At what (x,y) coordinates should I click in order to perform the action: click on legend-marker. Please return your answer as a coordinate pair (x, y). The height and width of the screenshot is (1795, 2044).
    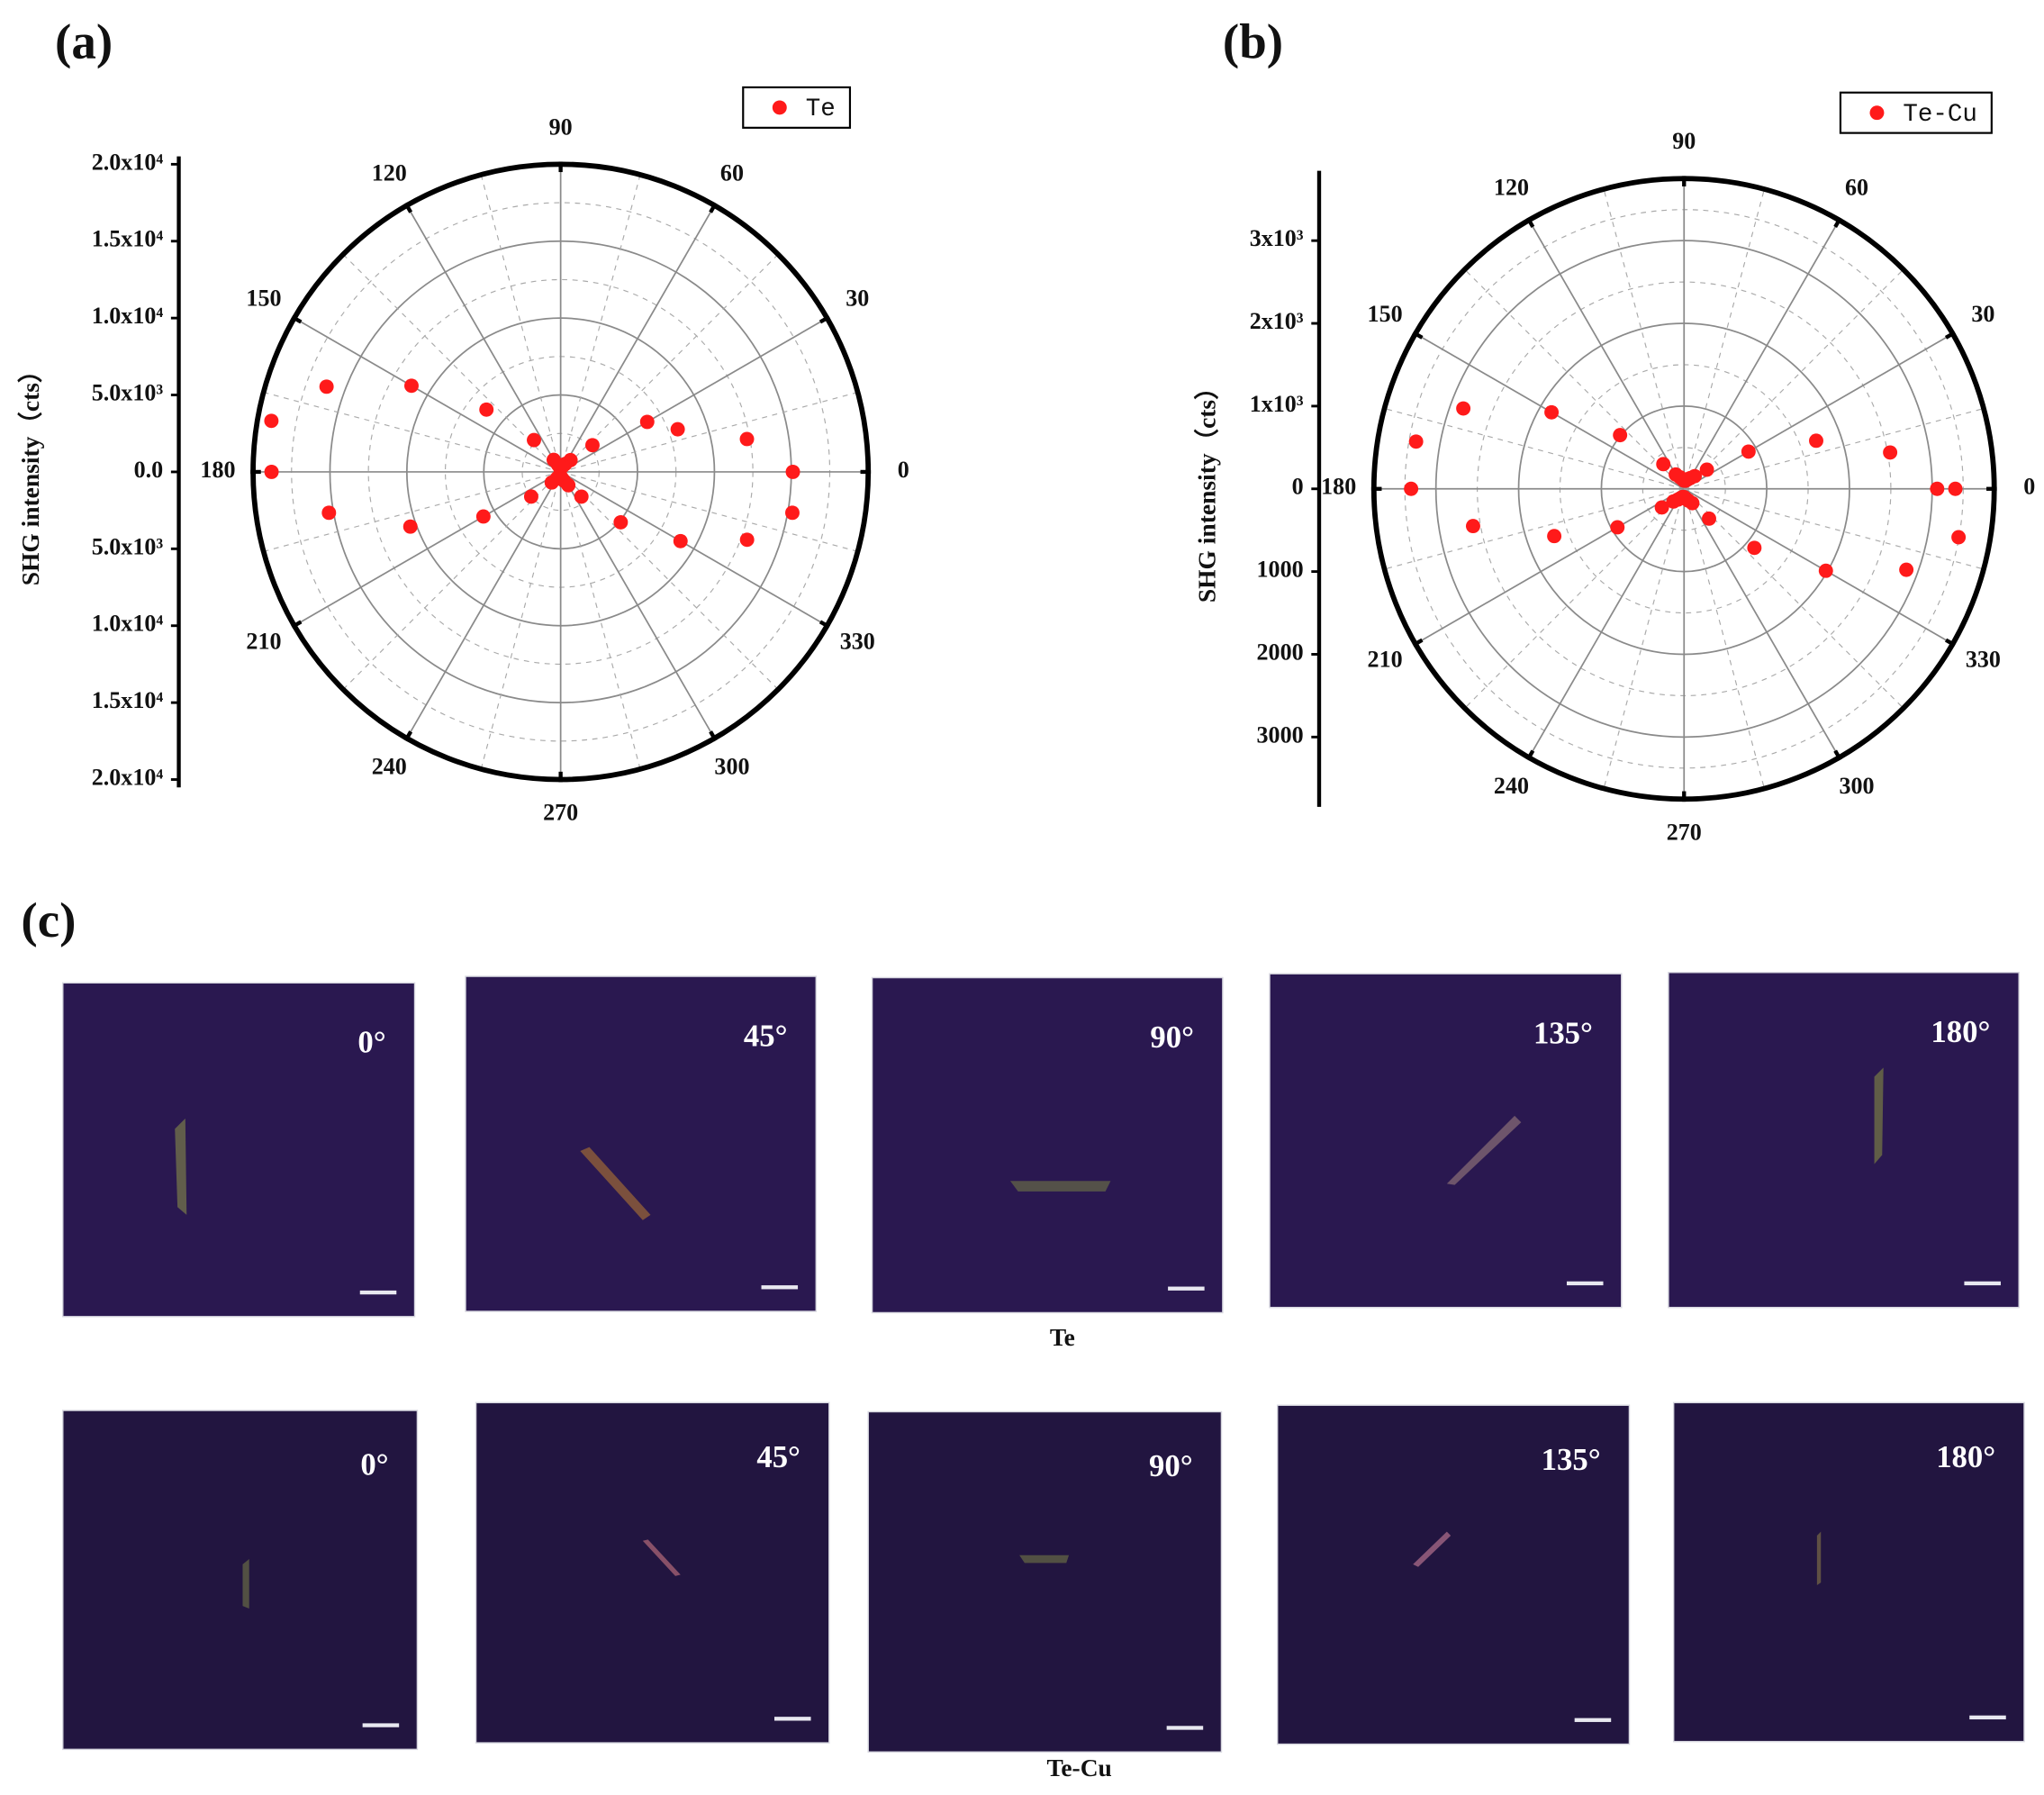
    Looking at the image, I should click on (1877, 113).